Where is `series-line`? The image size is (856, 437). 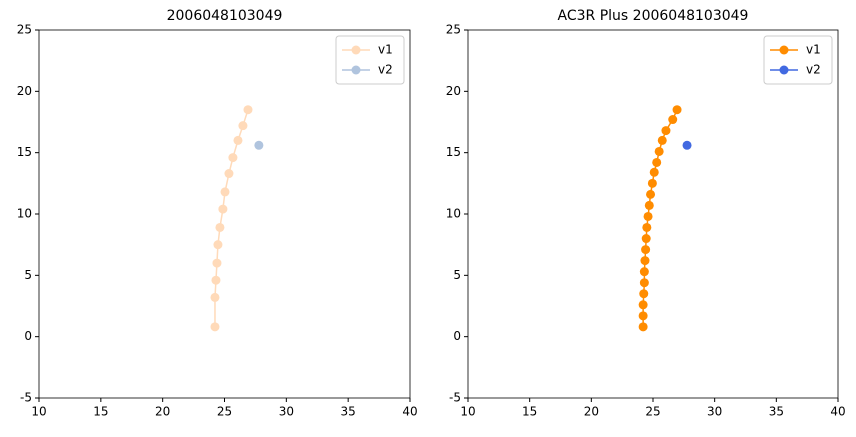
series-line is located at coordinates (231, 218).